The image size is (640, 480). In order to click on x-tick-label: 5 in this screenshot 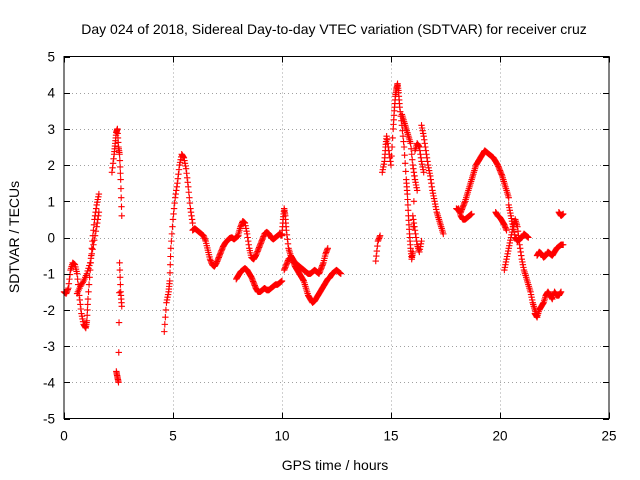, I will do `click(173, 436)`.